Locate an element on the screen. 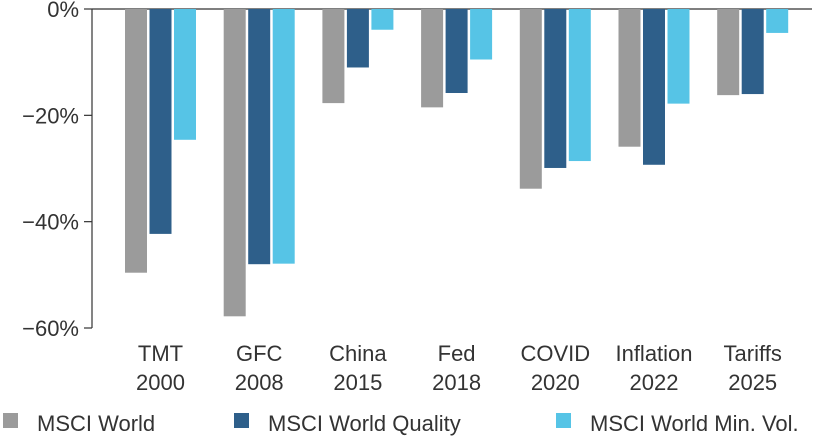  bar-msci-world-min-vol-fed is located at coordinates (481, 34).